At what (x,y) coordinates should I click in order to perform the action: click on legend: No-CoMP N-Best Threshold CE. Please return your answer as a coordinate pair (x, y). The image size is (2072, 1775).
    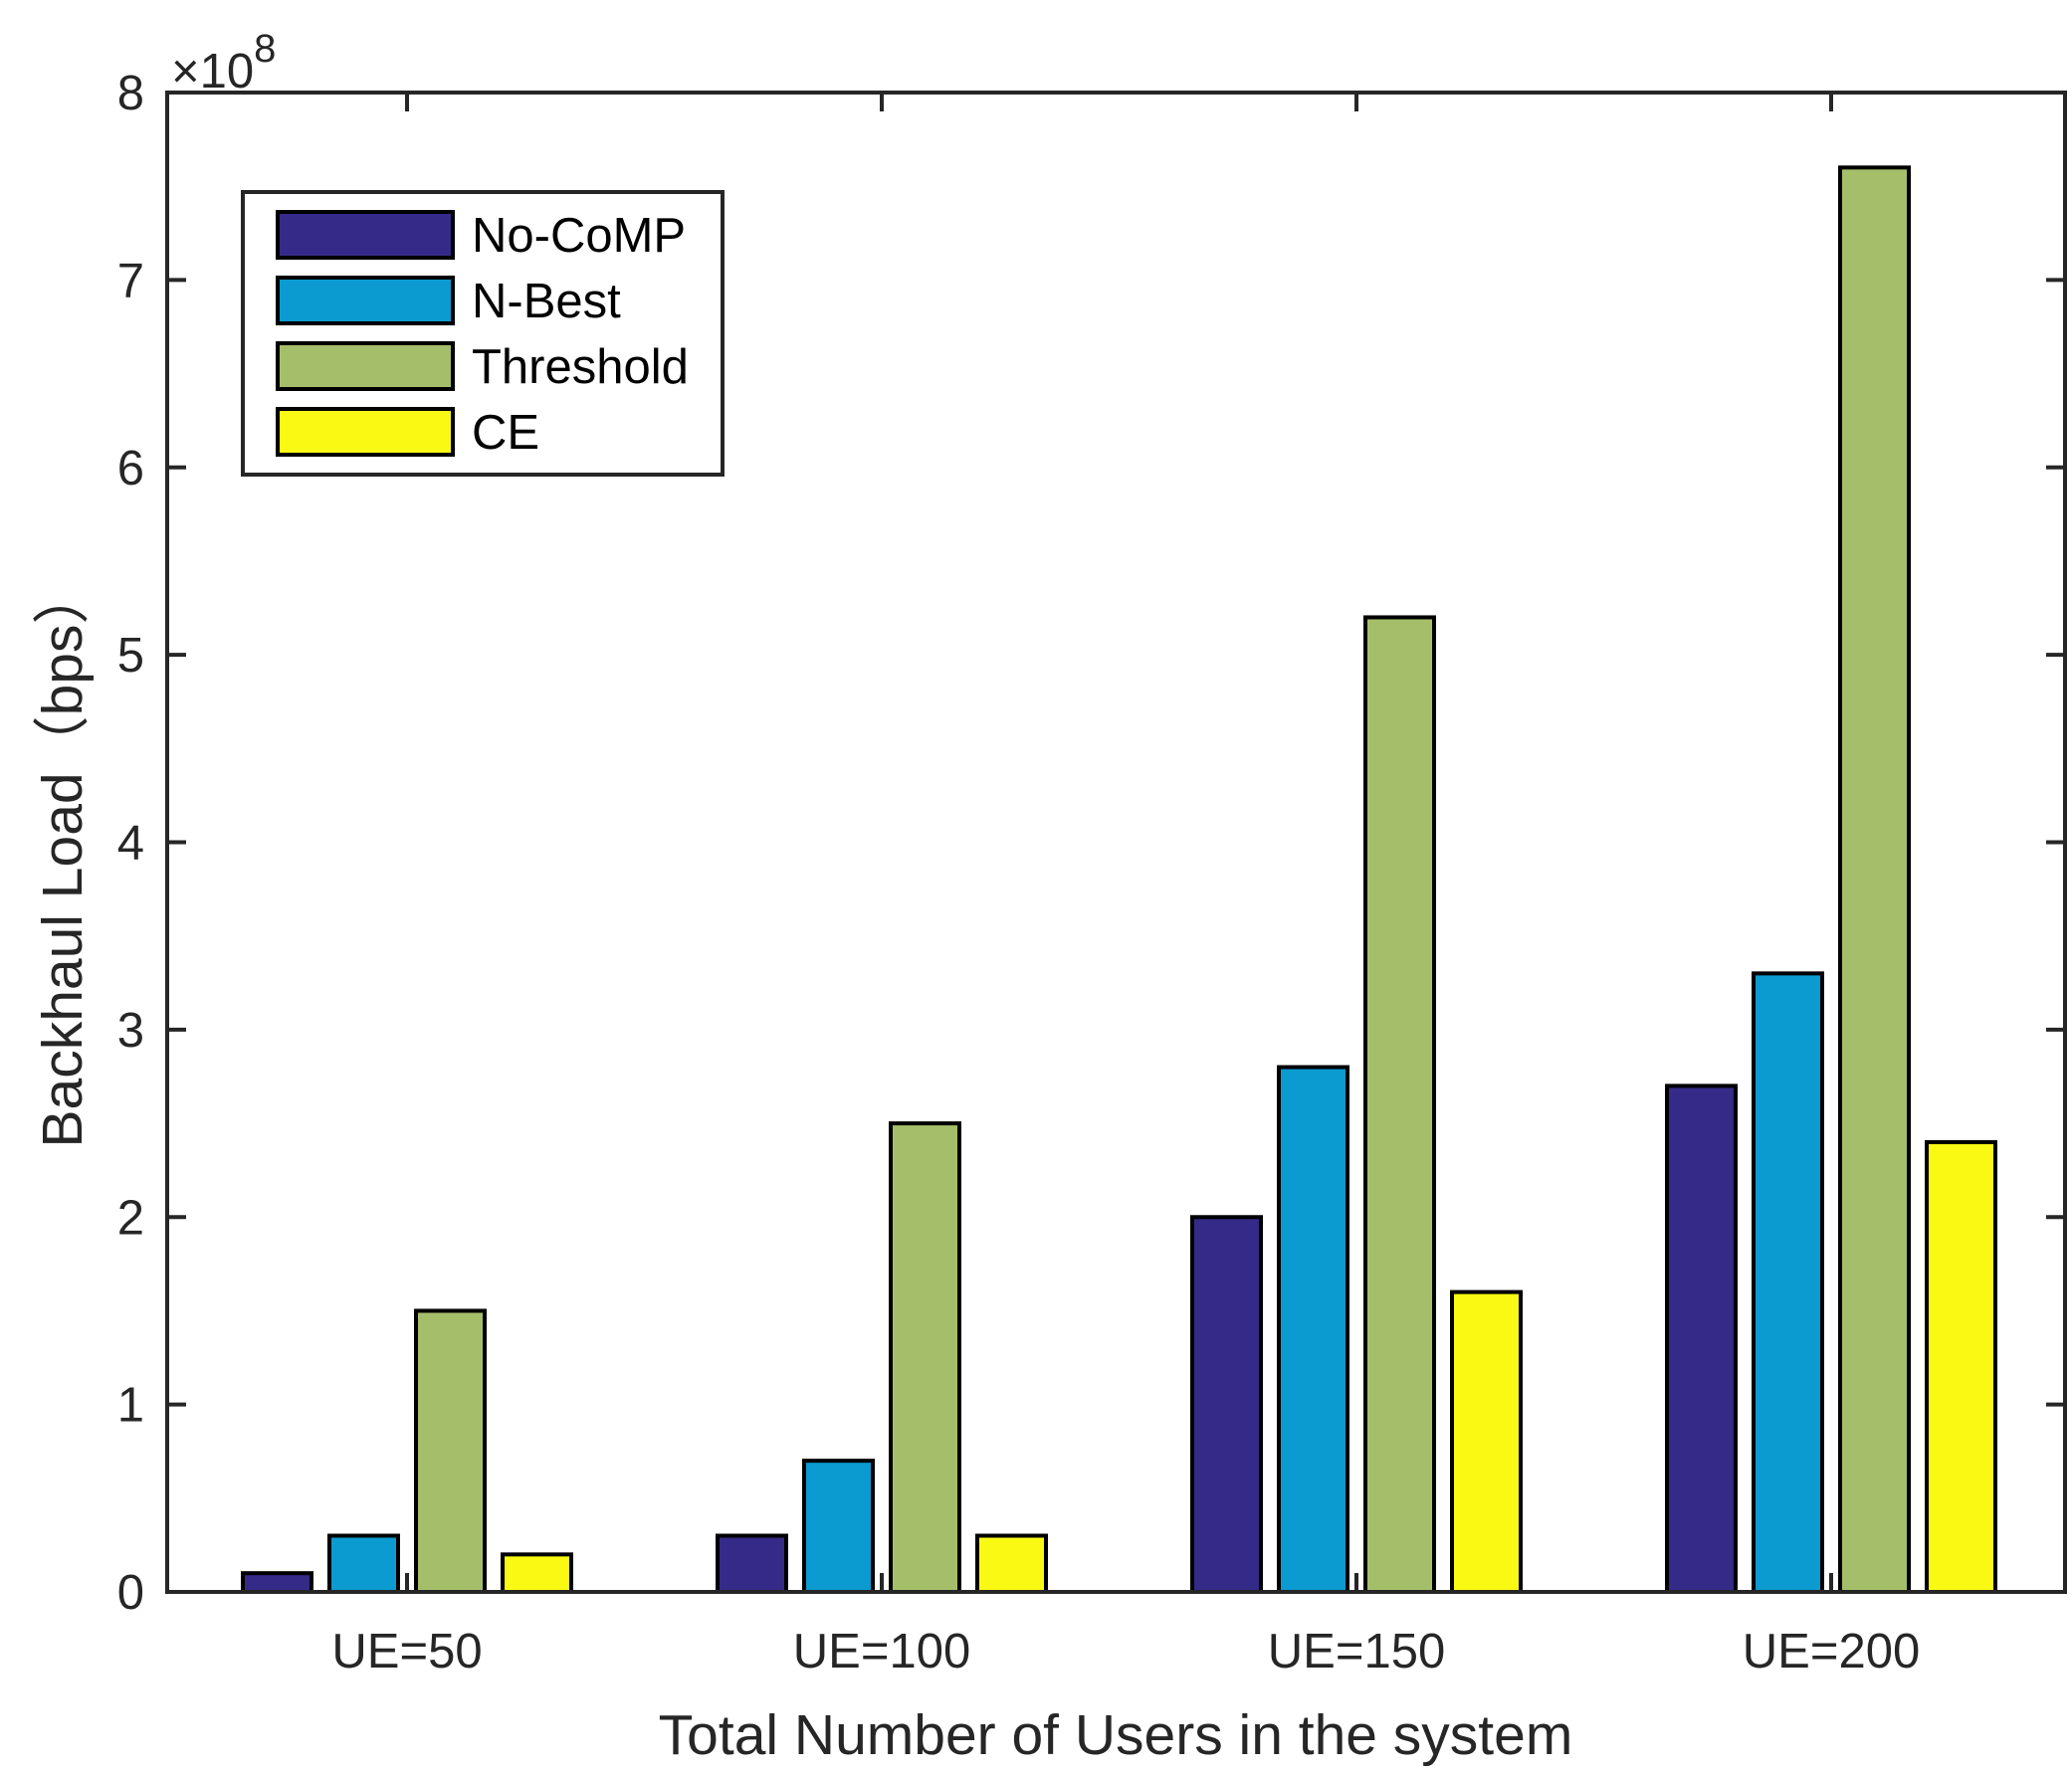
    Looking at the image, I should click on (483, 333).